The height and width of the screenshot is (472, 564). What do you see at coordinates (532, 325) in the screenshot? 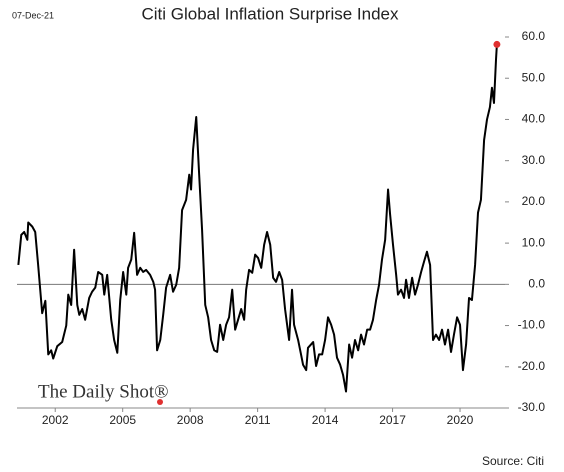
I see `y-tick-label: -10.0` at bounding box center [532, 325].